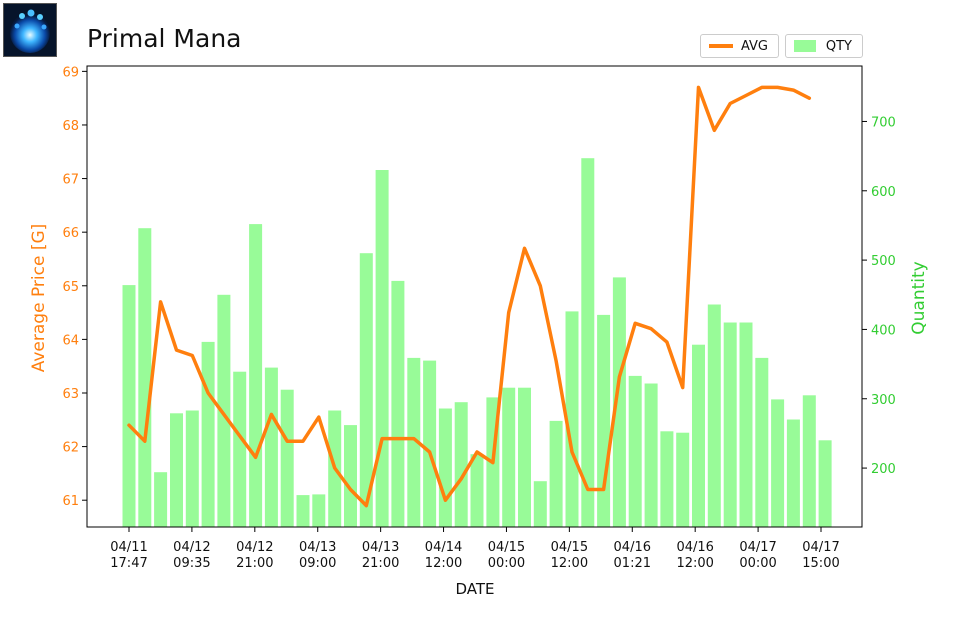  Describe the element at coordinates (70, 287) in the screenshot. I see `left-tick-label: 65` at that location.